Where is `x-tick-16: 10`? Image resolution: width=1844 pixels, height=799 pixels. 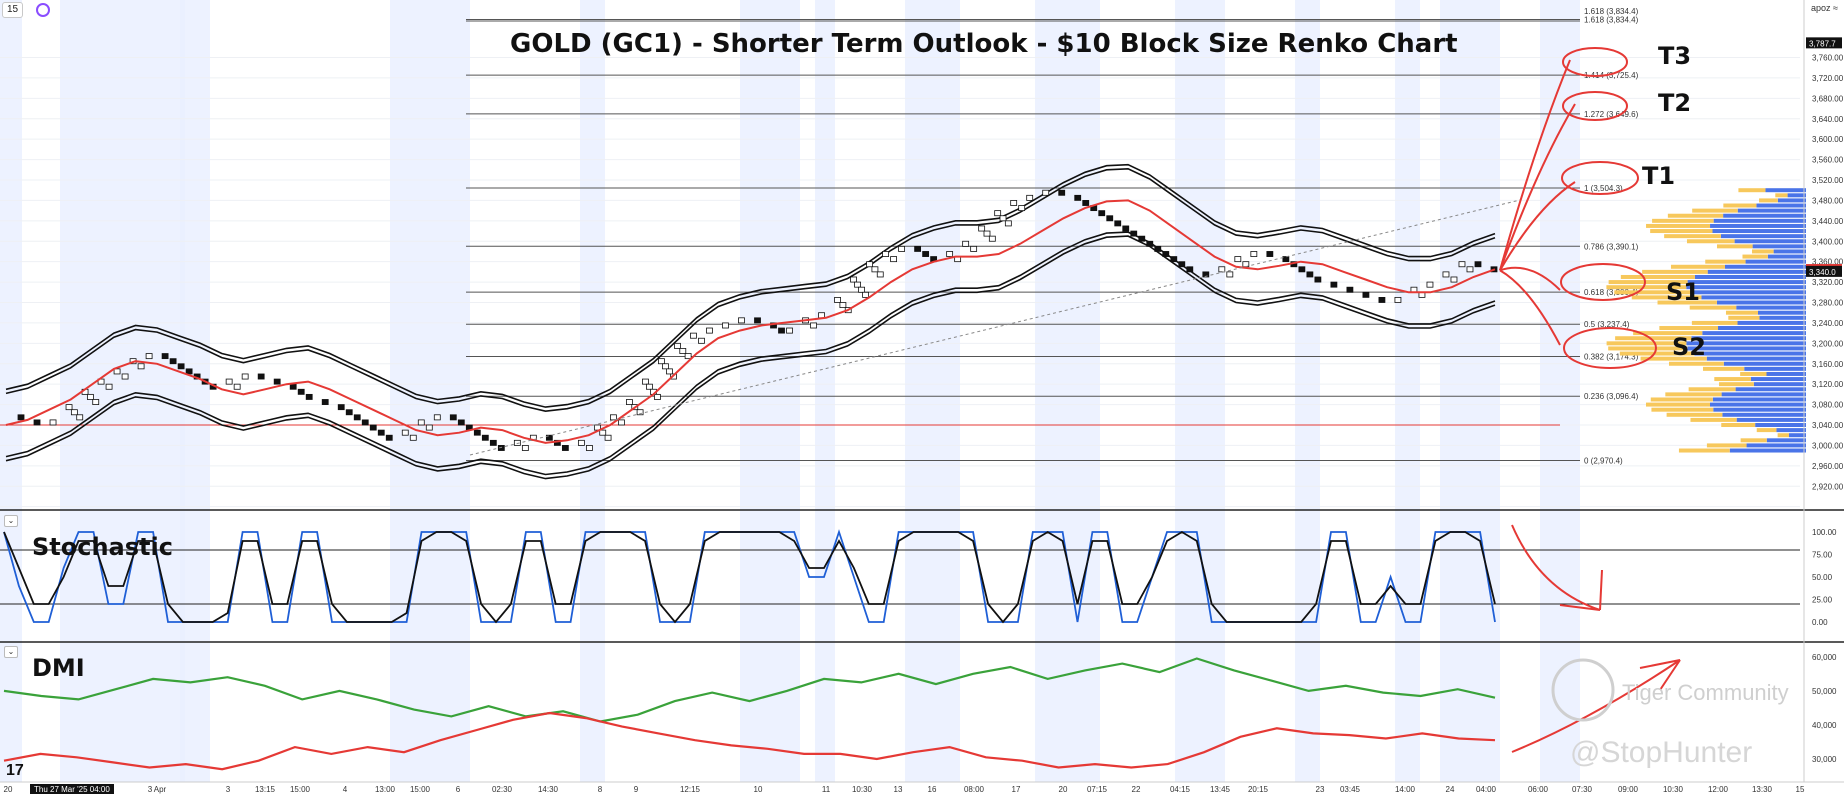 x-tick-16: 10 is located at coordinates (758, 789).